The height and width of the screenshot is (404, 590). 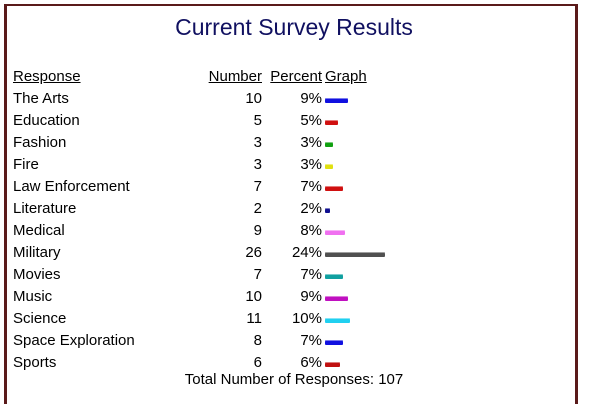 What do you see at coordinates (294, 233) in the screenshot?
I see `table-row: Medical 9 8%` at bounding box center [294, 233].